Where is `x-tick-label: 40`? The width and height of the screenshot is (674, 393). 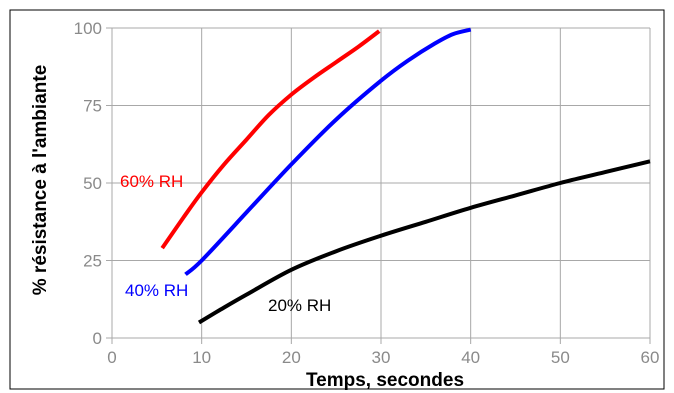
x-tick-label: 40 is located at coordinates (470, 357).